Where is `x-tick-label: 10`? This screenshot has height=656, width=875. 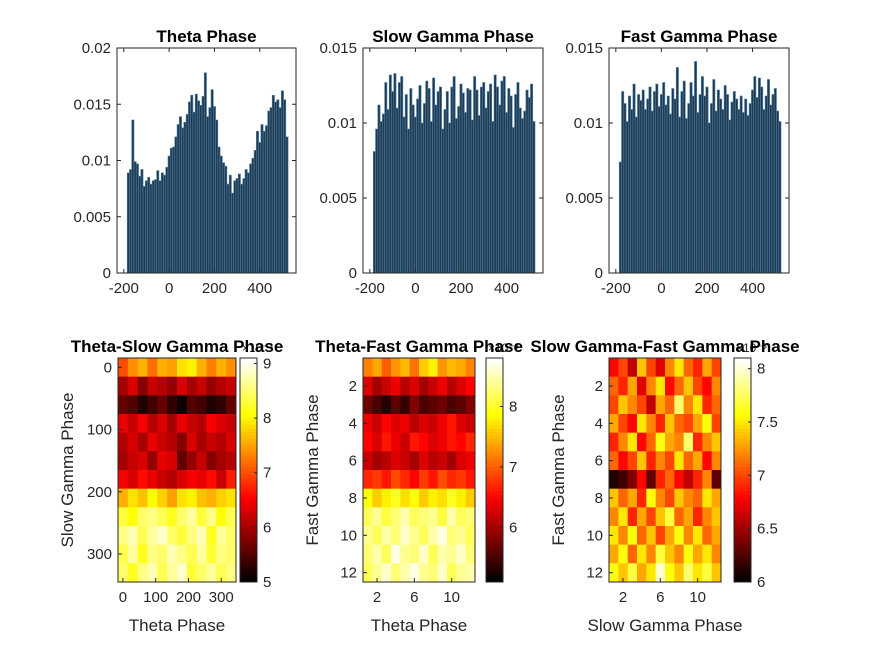
x-tick-label: 10 is located at coordinates (451, 597).